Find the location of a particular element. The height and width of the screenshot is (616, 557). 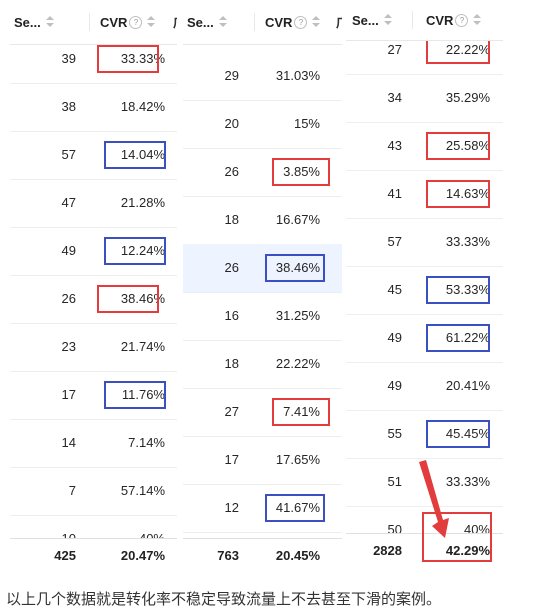

cvr-cell: 15% is located at coordinates (306, 123).